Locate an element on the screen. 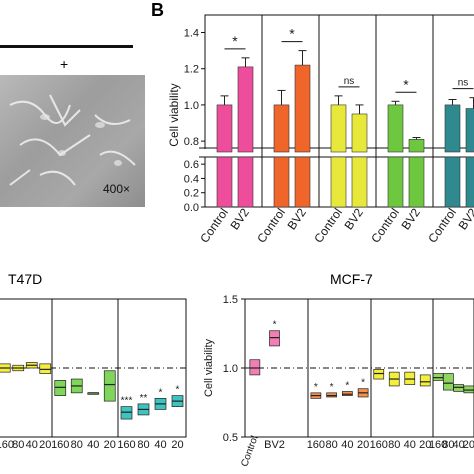  microscopy-image is located at coordinates (72, 141).